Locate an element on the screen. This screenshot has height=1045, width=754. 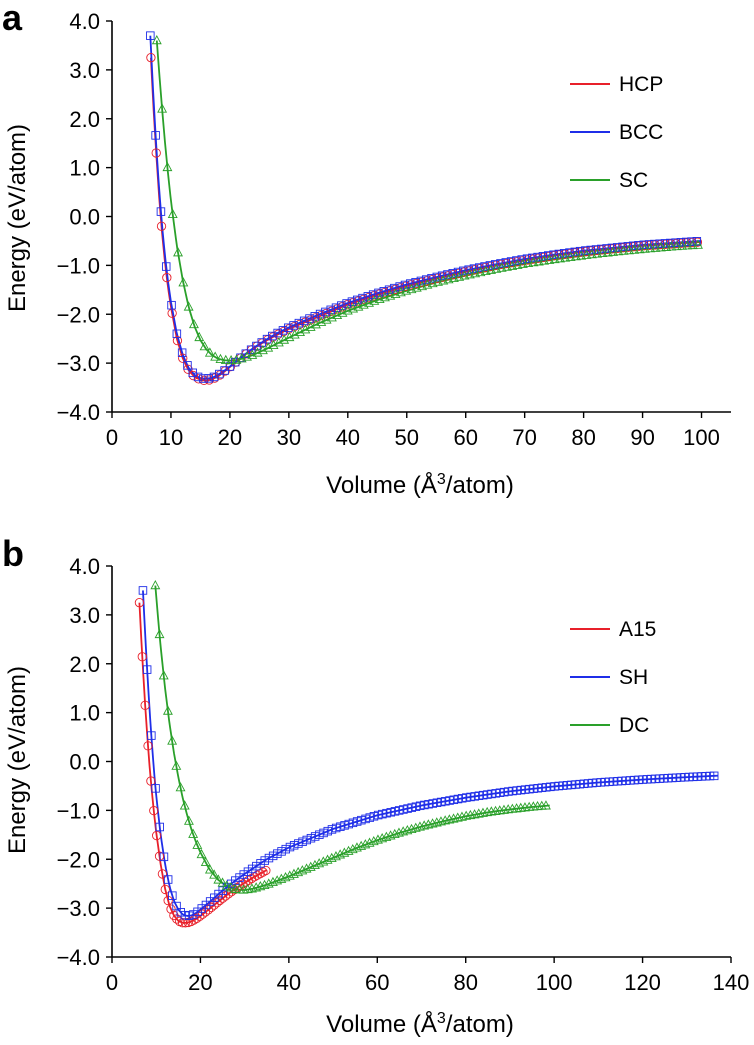
panel-b-y-tick-label: −1.0 is located at coordinates (78, 810).